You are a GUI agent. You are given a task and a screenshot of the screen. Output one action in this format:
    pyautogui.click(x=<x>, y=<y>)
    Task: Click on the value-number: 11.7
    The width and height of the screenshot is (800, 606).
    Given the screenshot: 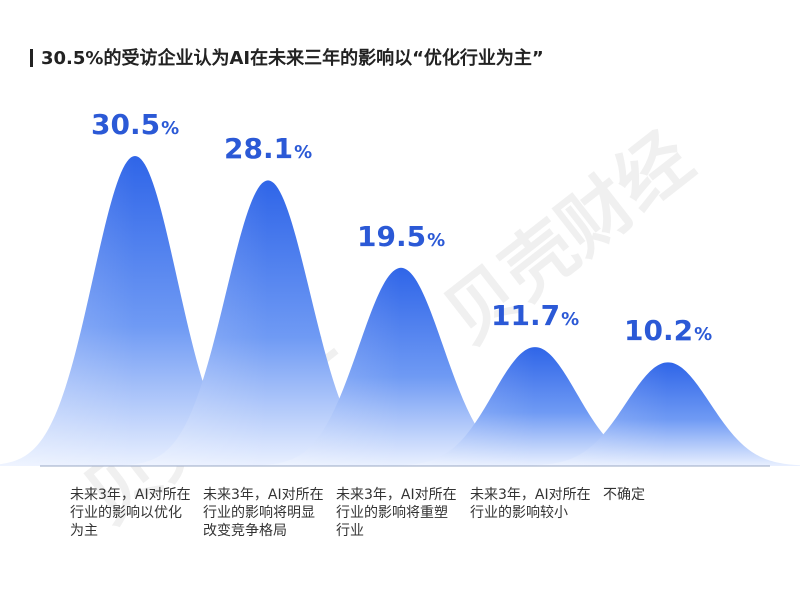 What is the action you would take?
    pyautogui.click(x=526, y=316)
    